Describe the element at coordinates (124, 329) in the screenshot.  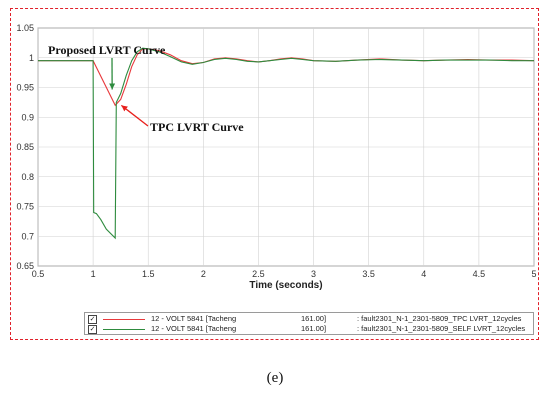
I see `legend-swatch-self` at that location.